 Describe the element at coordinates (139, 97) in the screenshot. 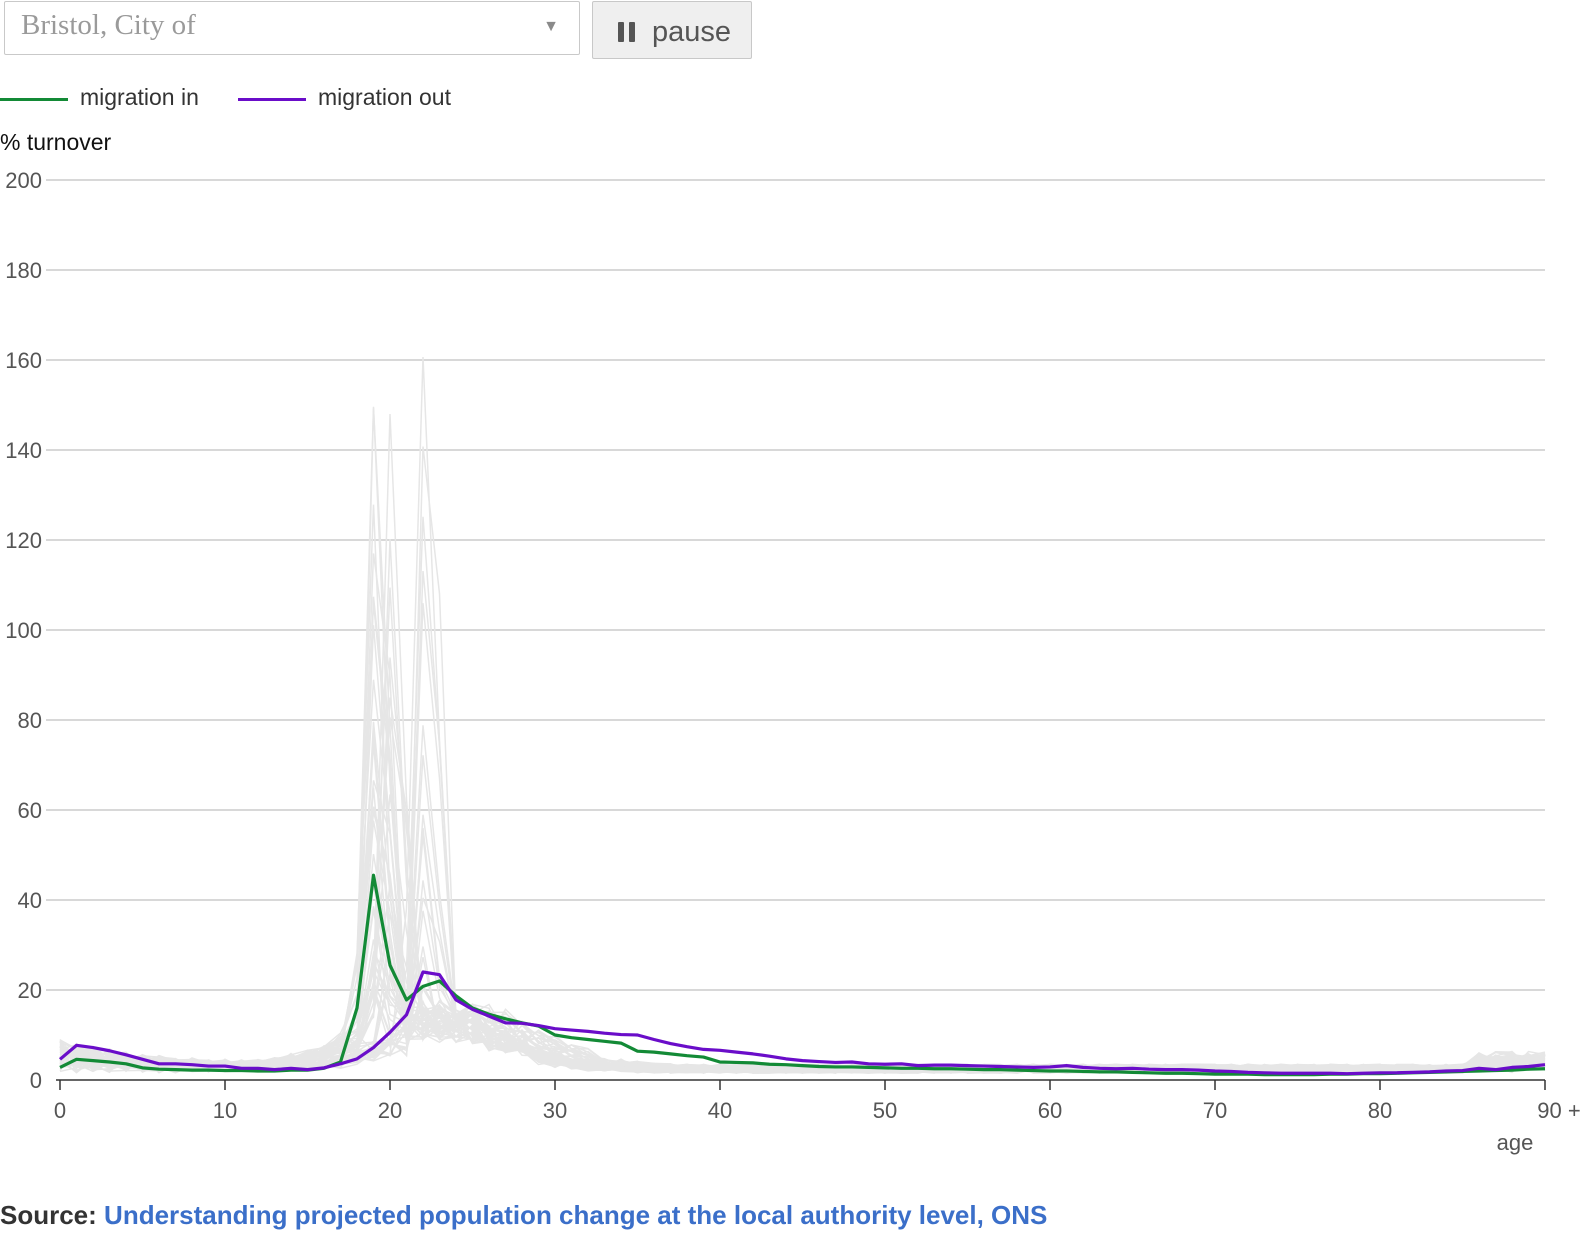

I see `legend-label-migration-in: migration in` at that location.